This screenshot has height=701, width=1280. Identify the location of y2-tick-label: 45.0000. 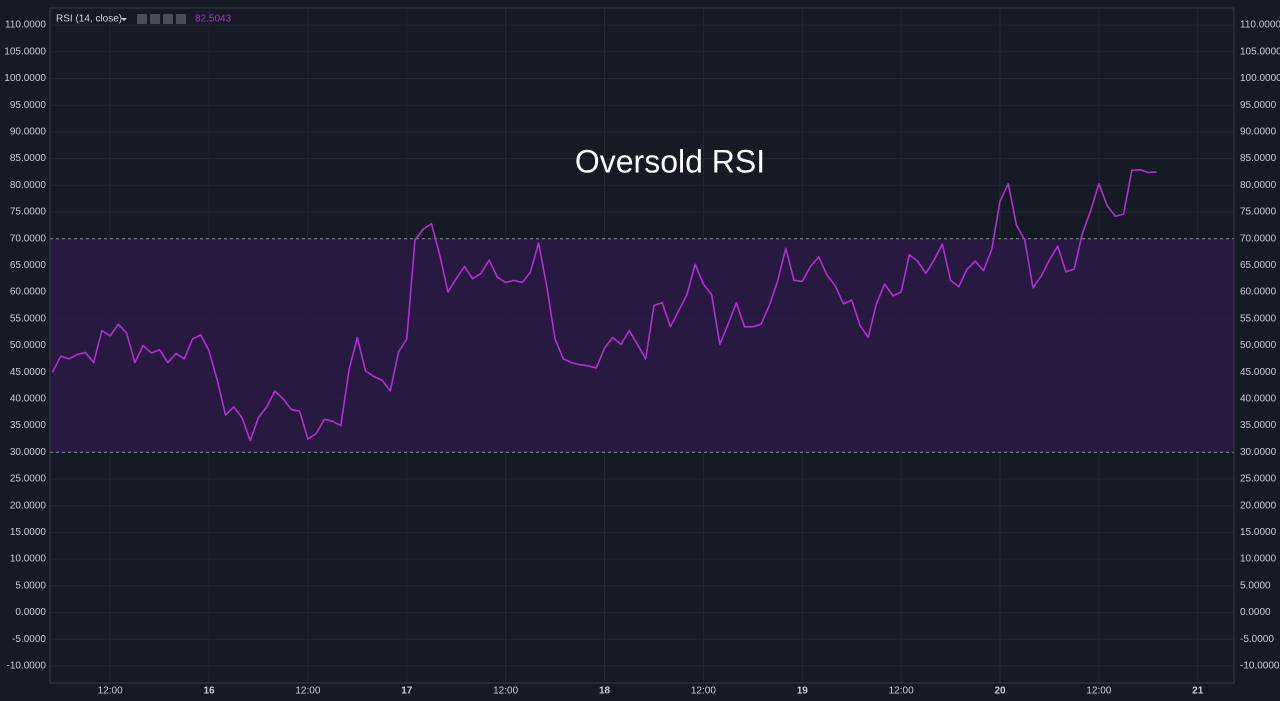
(1258, 372).